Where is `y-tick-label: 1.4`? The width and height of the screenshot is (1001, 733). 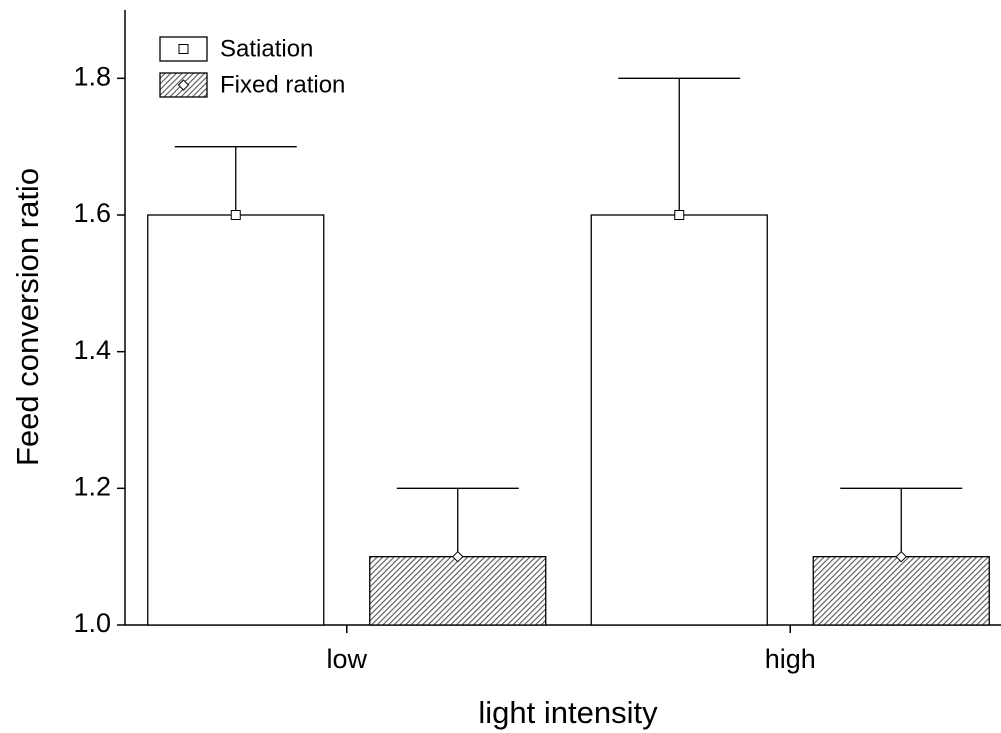 y-tick-label: 1.4 is located at coordinates (92, 350).